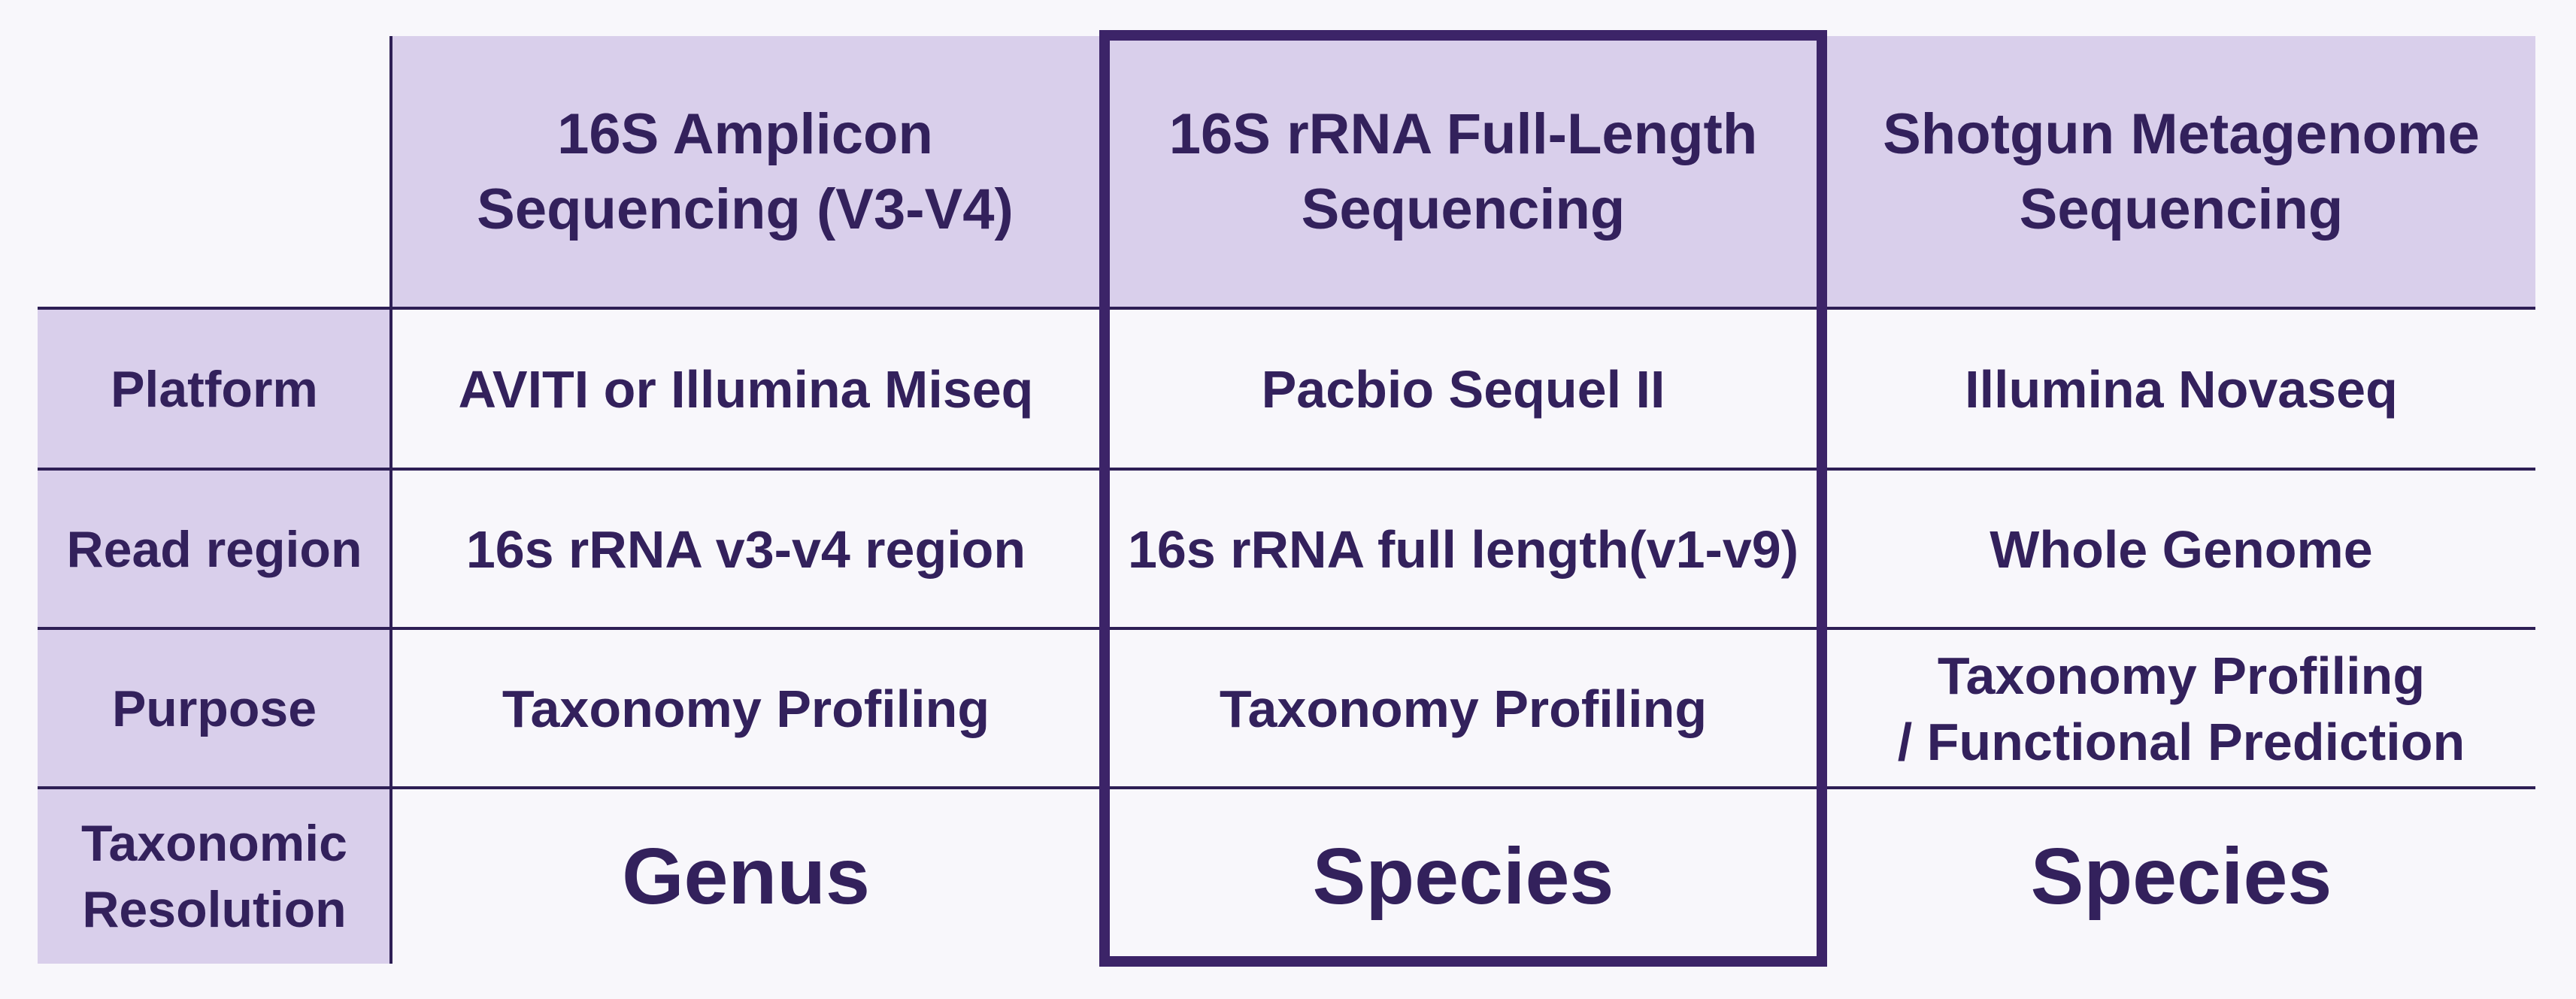 This screenshot has height=999, width=2576. What do you see at coordinates (214, 550) in the screenshot?
I see `row-header-read-region: Read region` at bounding box center [214, 550].